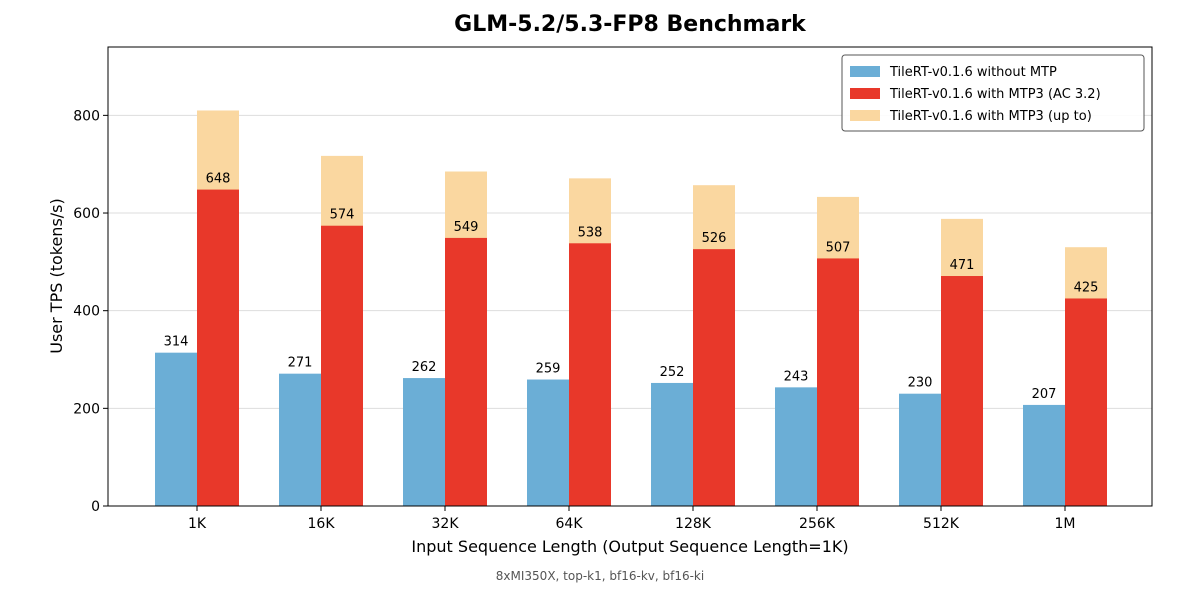  What do you see at coordinates (817, 524) in the screenshot?
I see `x-tick-label: 256K` at bounding box center [817, 524].